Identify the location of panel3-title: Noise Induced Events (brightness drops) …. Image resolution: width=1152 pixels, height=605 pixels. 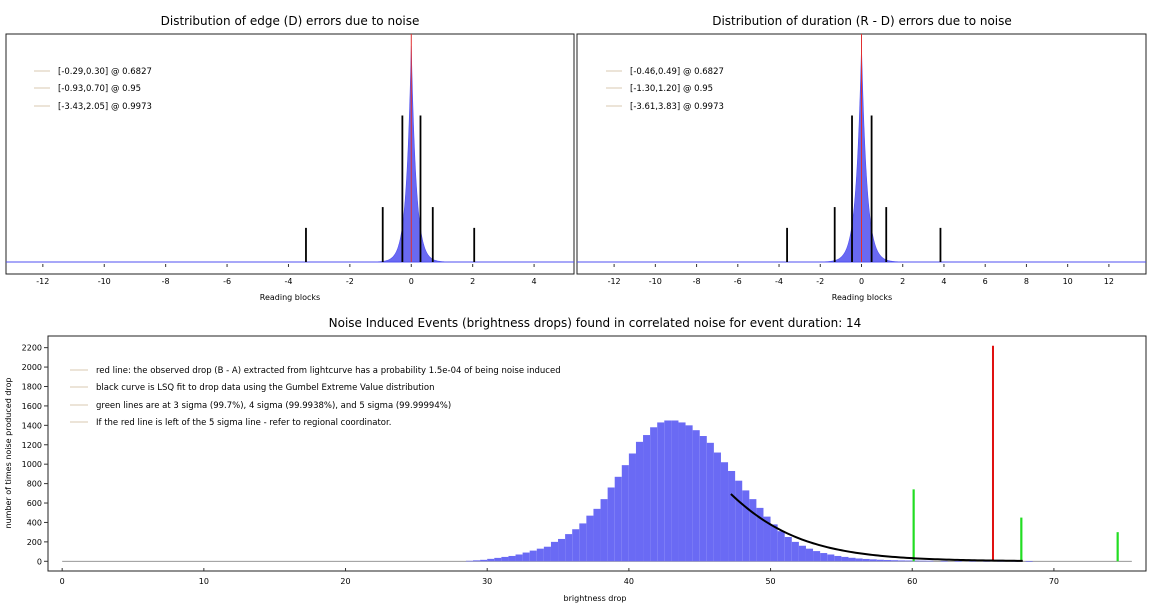
(595, 323).